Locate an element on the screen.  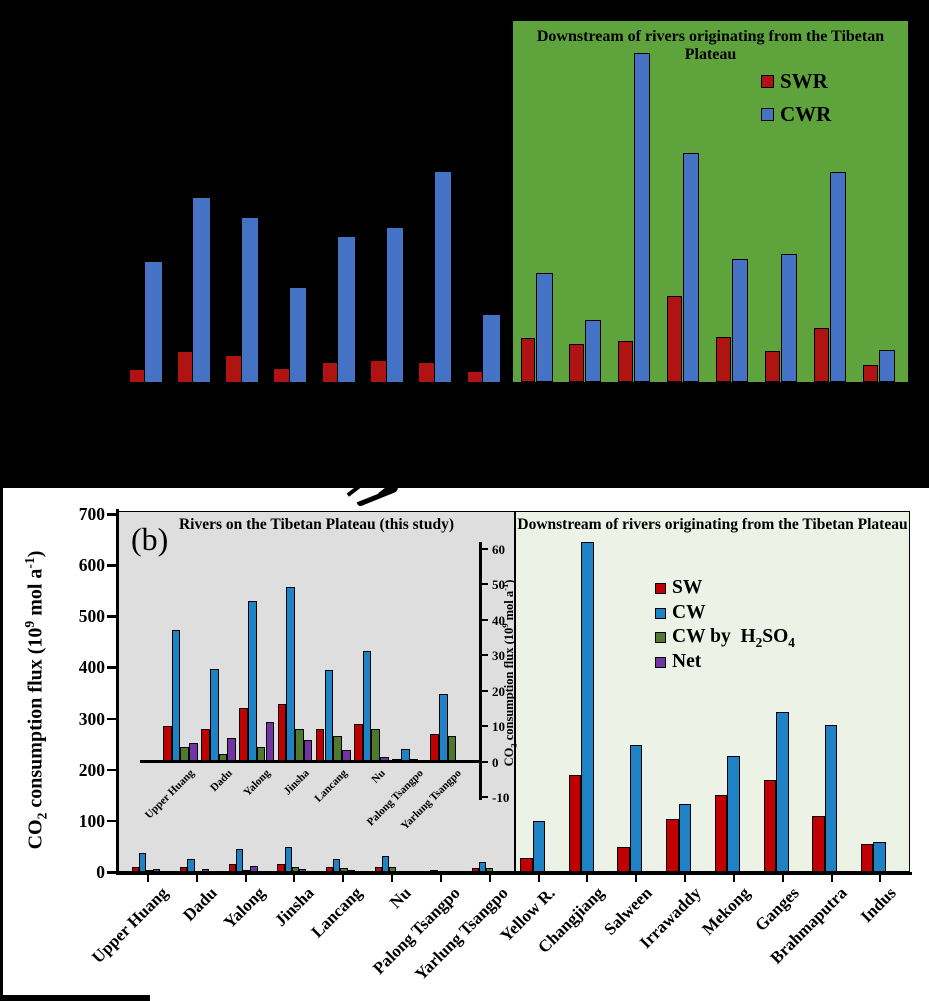
y-tick-label: 0 is located at coordinates (100, 872).